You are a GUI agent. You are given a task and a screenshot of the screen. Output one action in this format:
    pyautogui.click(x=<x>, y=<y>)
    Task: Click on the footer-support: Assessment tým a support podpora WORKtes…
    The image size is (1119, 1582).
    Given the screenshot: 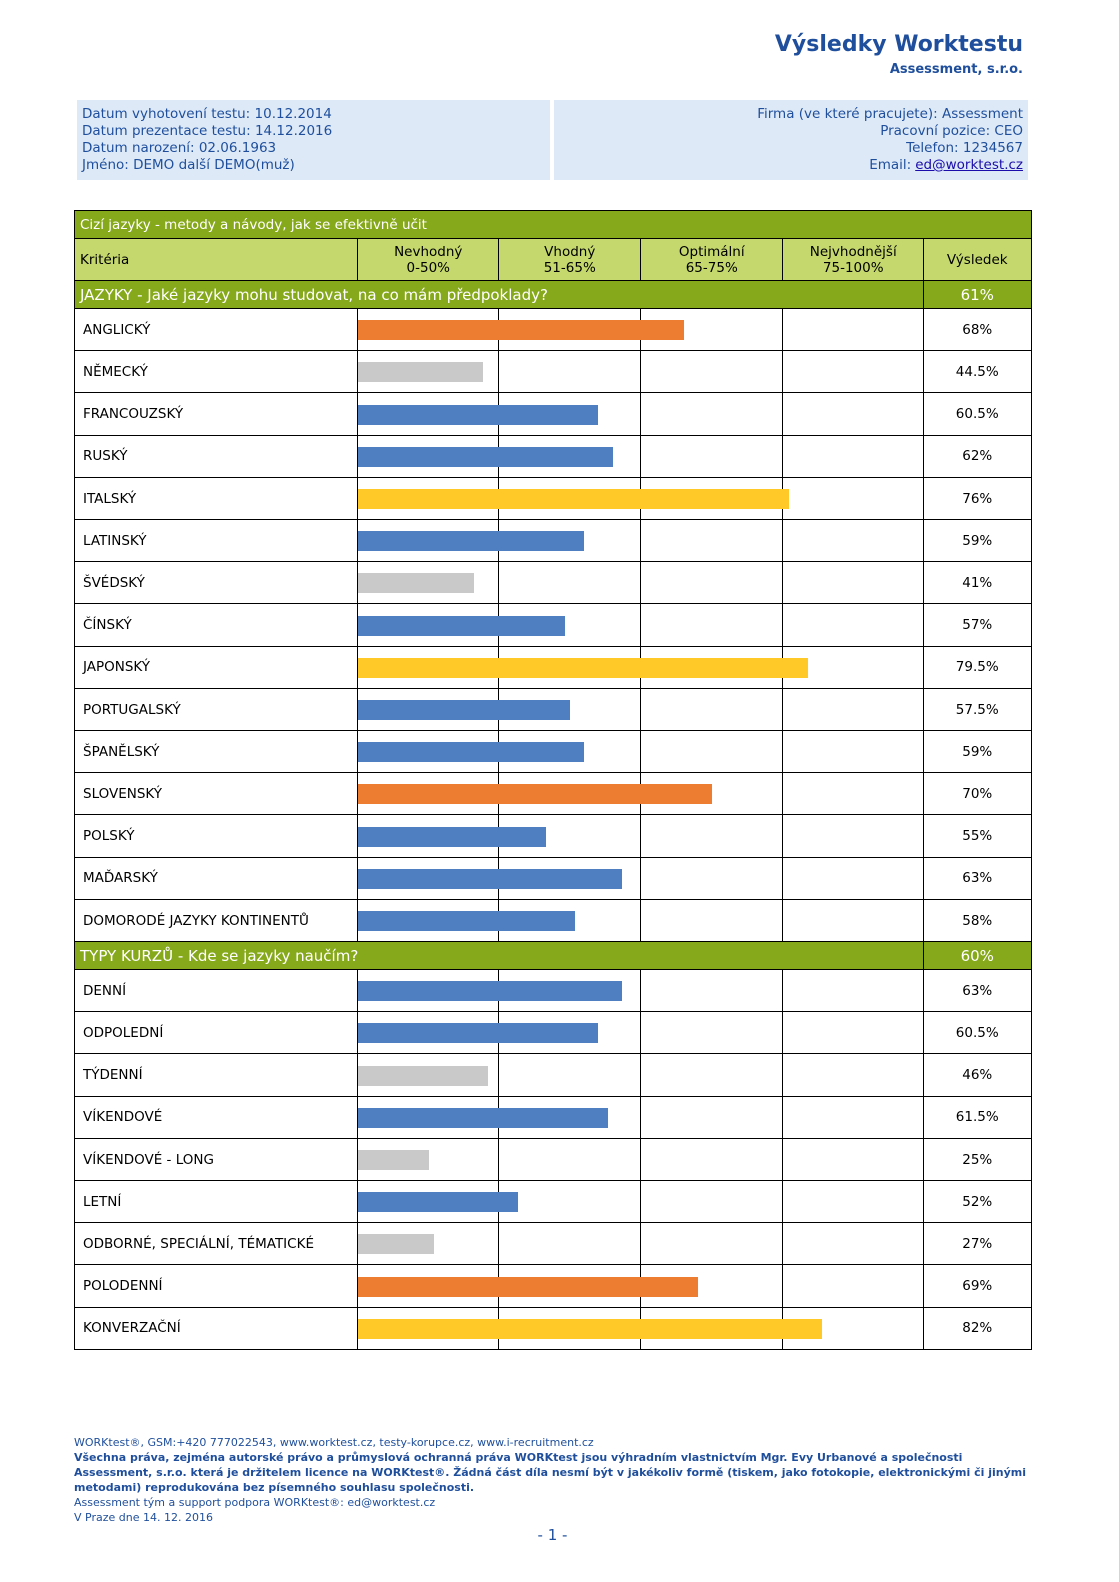 What is the action you would take?
    pyautogui.click(x=255, y=1502)
    